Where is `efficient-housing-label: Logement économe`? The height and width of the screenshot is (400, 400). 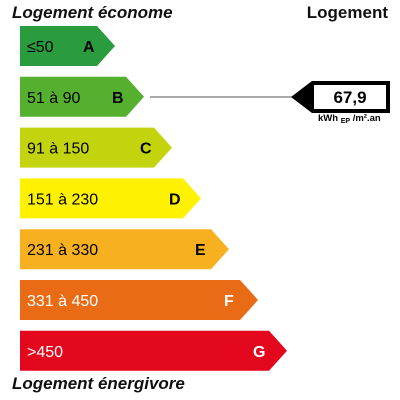 efficient-housing-label: Logement économe is located at coordinates (92, 12).